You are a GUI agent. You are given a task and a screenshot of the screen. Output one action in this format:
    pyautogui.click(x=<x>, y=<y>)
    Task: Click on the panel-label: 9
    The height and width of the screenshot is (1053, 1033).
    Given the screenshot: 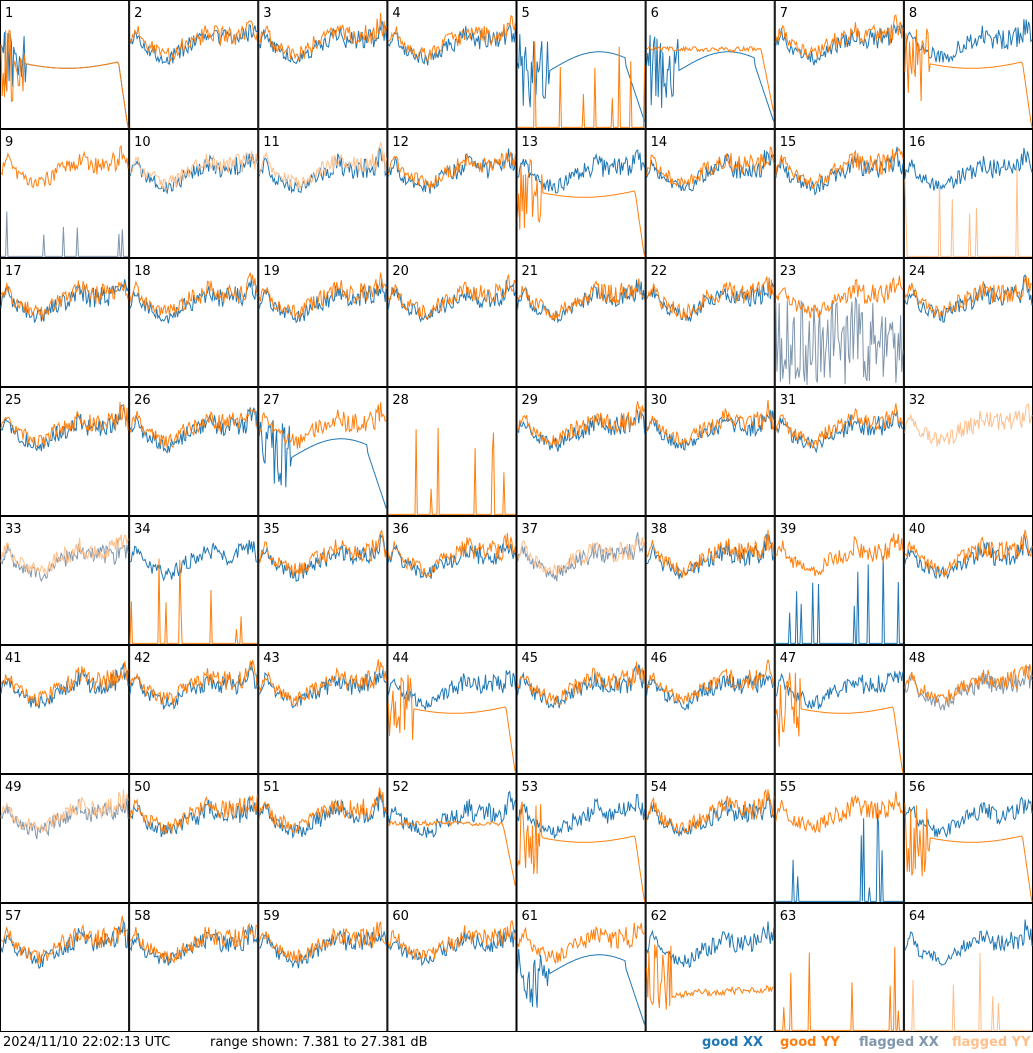 What is the action you would take?
    pyautogui.click(x=9, y=142)
    